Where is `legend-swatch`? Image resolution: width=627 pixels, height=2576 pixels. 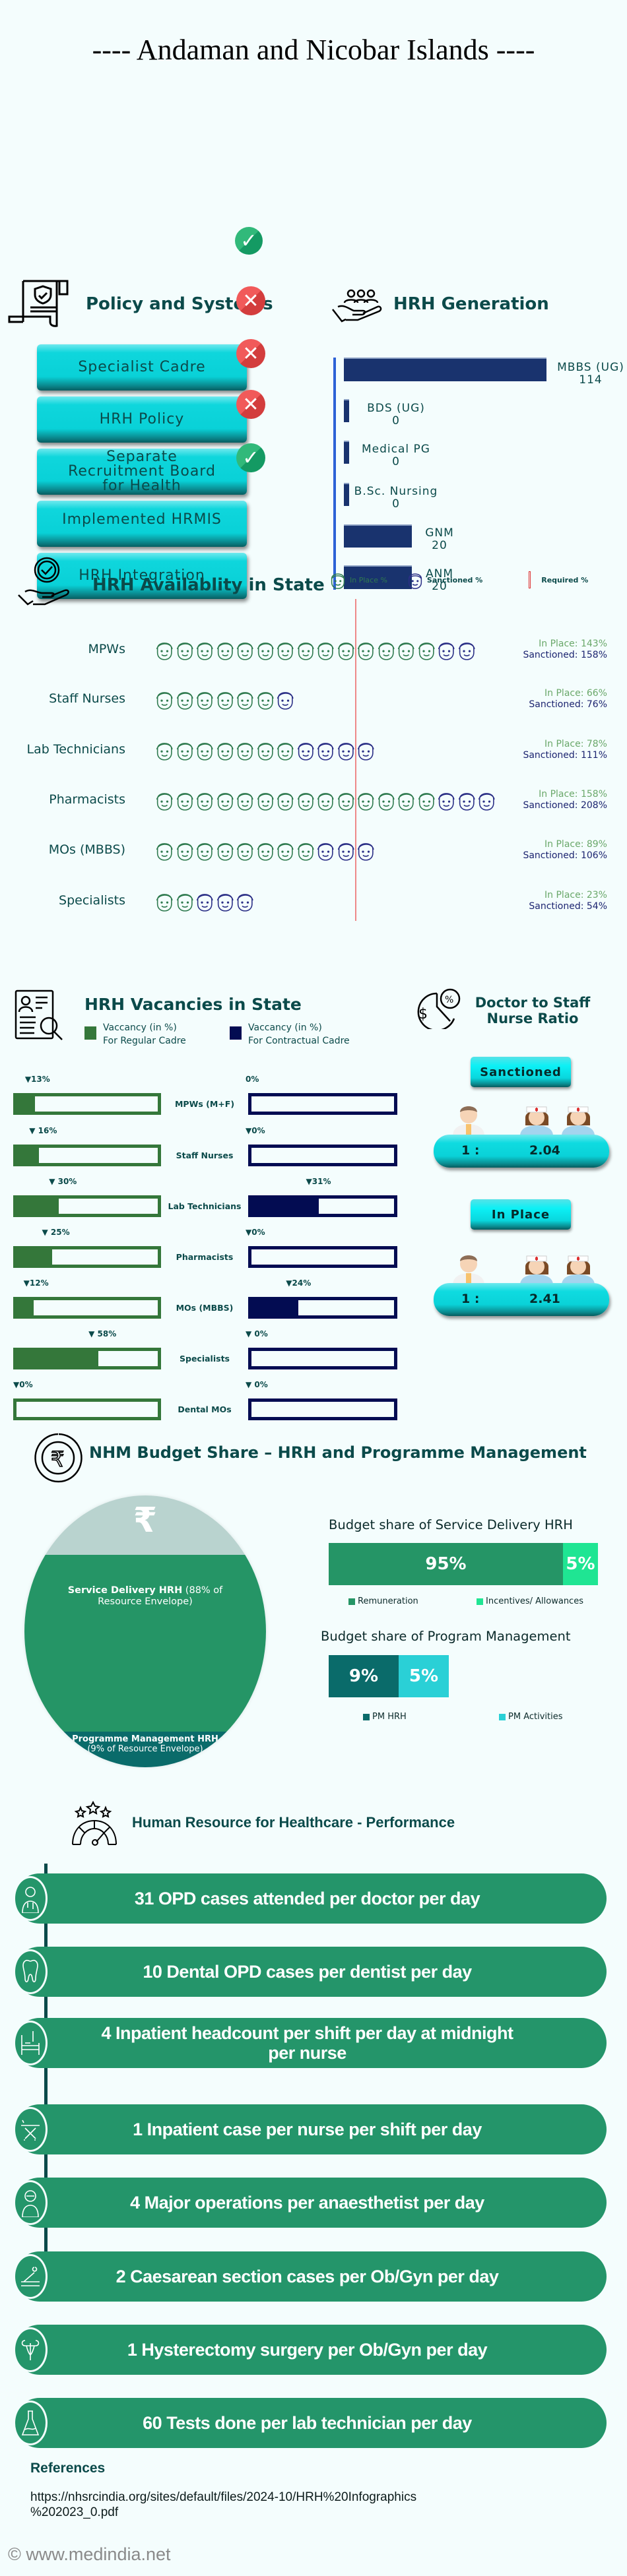
legend-swatch is located at coordinates (366, 1716).